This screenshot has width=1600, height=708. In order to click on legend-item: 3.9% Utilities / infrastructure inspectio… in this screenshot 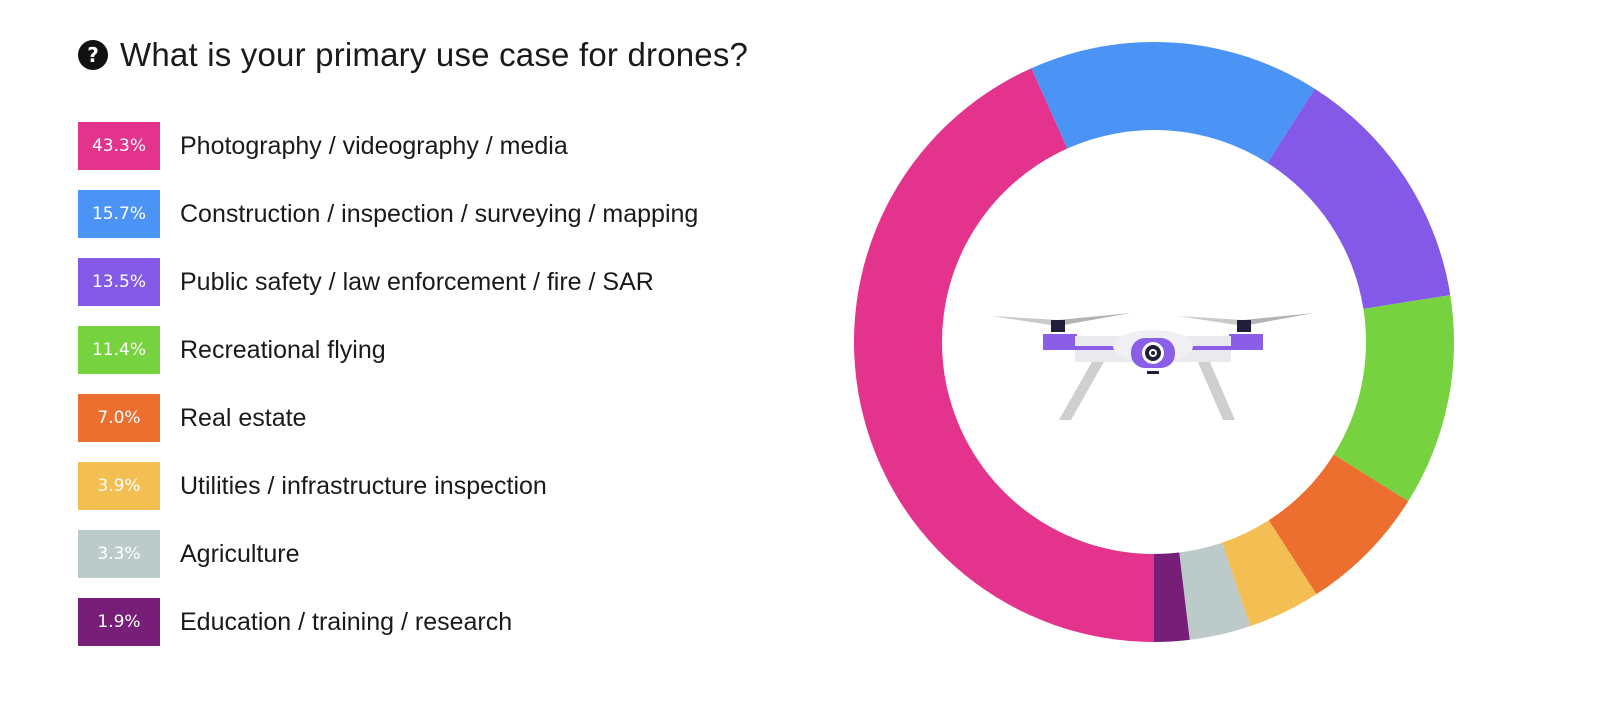, I will do `click(438, 486)`.